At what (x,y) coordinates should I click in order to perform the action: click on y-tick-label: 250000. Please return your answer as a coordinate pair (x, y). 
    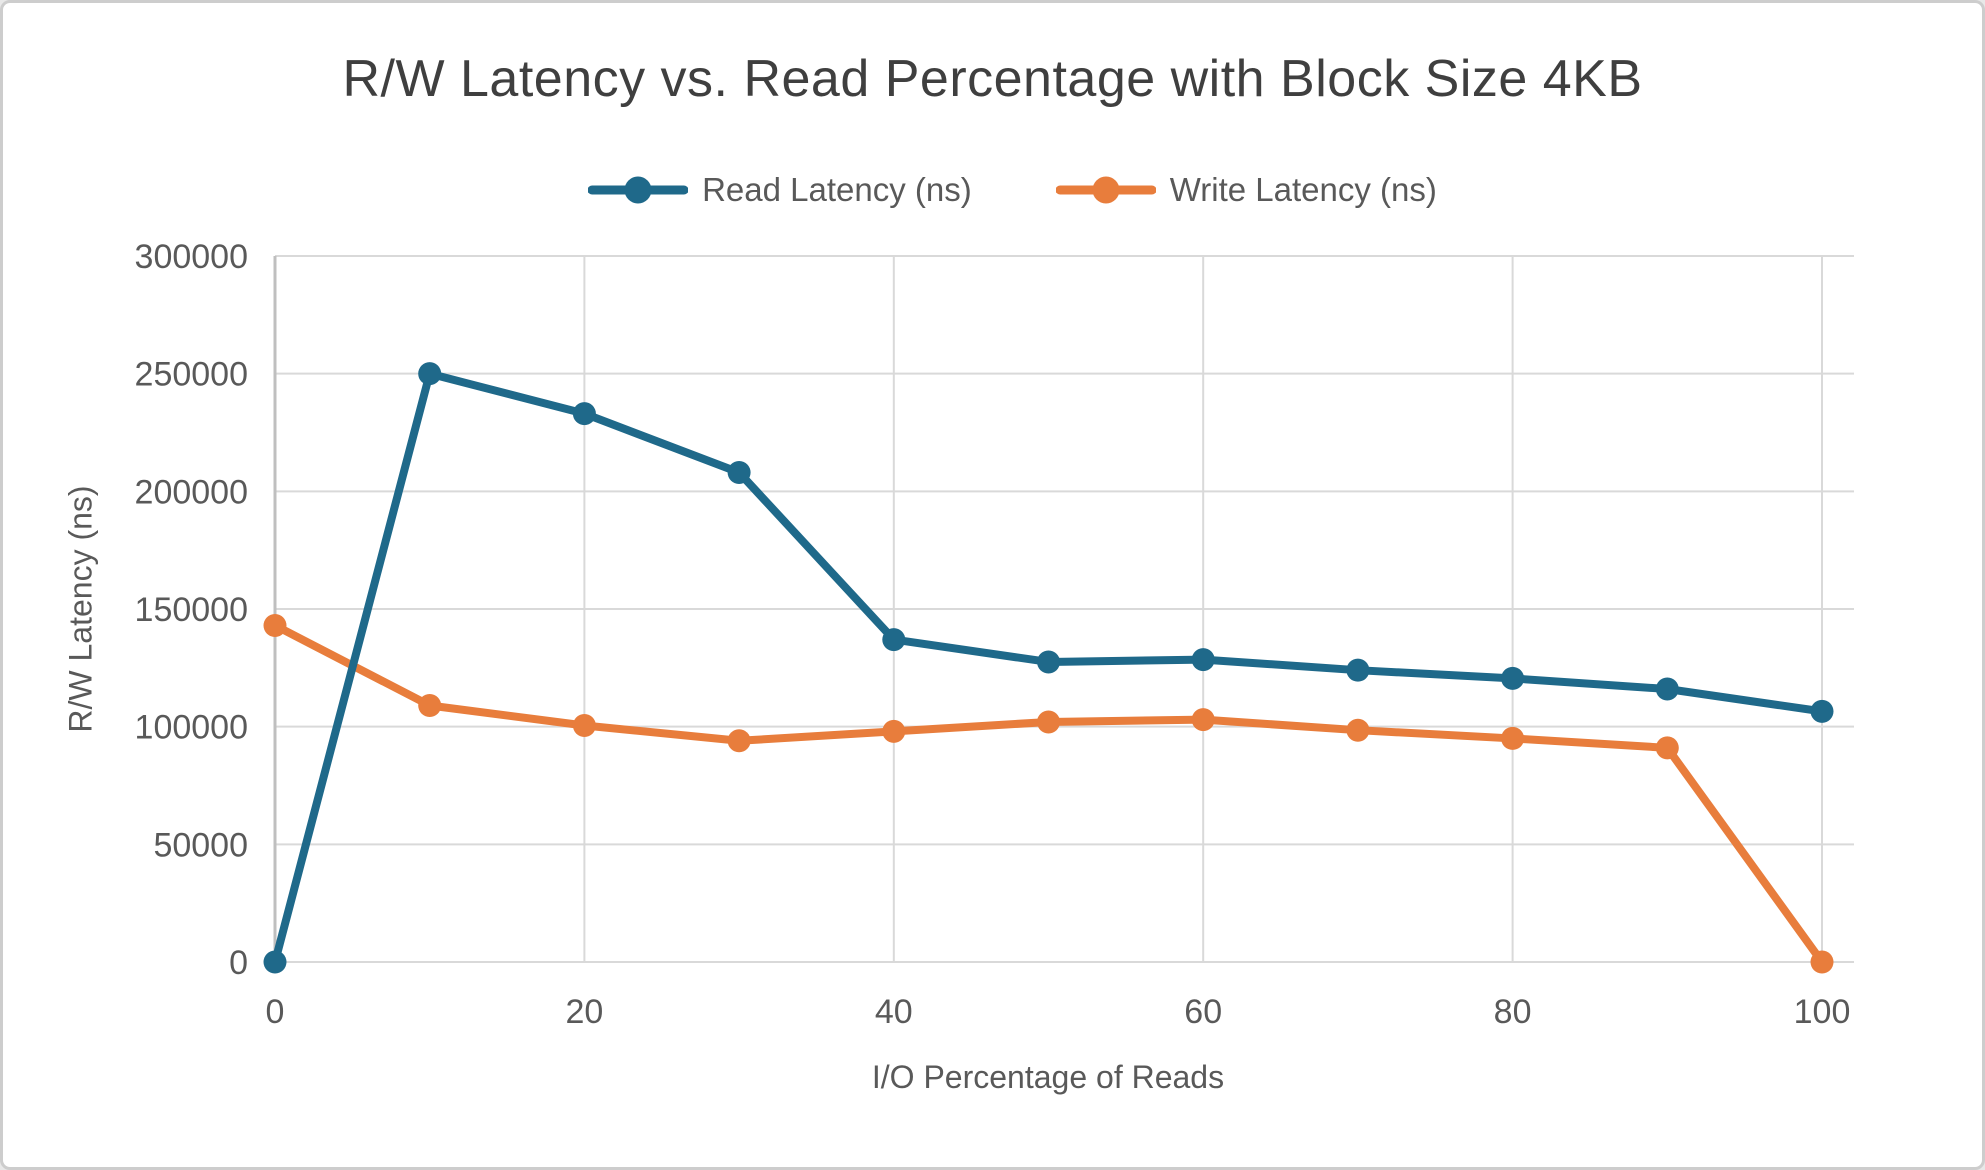
    Looking at the image, I should click on (191, 375).